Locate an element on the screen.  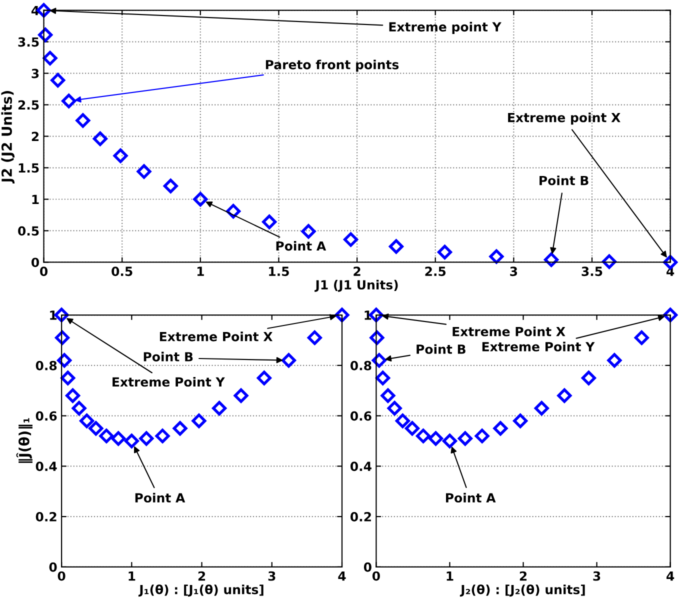
annotation: Extreme point Y is located at coordinates (445, 28).